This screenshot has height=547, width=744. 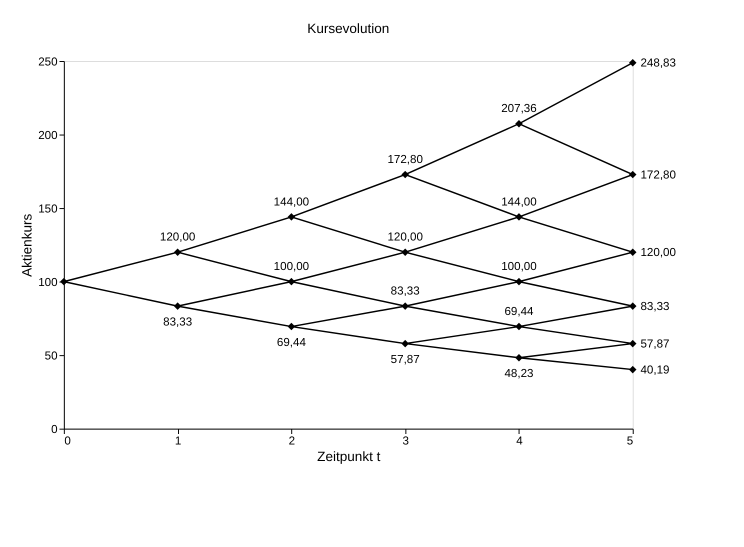 What do you see at coordinates (292, 441) in the screenshot?
I see `x-tick-label: 2` at bounding box center [292, 441].